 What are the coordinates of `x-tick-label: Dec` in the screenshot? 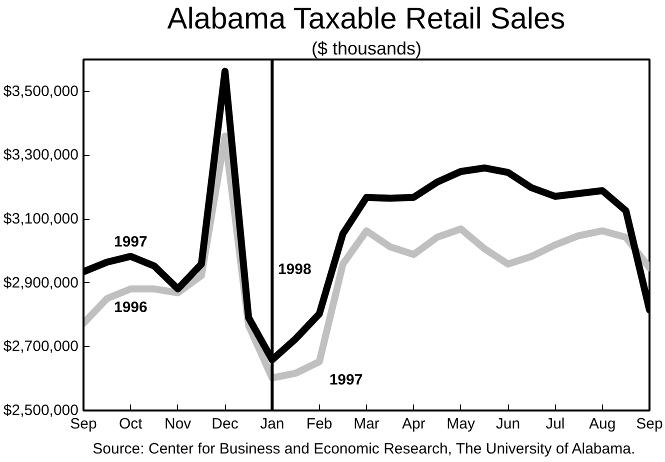 It's located at (225, 424).